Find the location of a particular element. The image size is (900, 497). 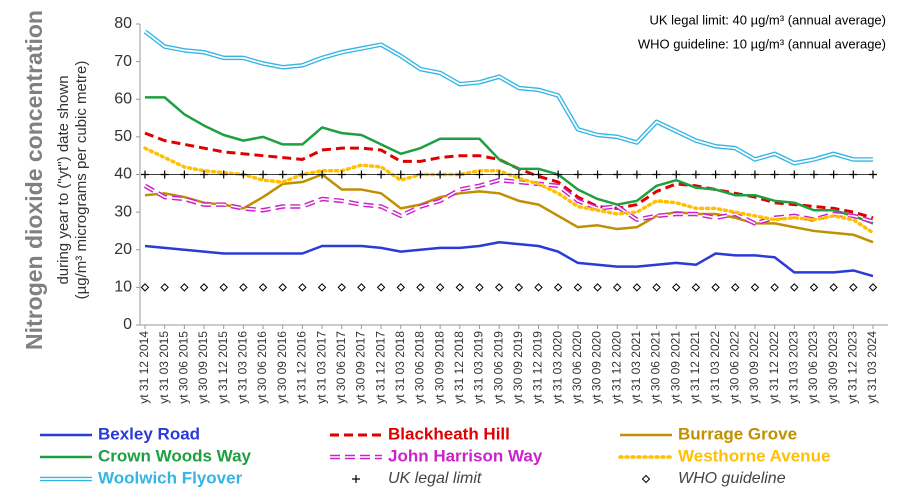

x-tick-label: yt 30 06 2019 is located at coordinates (498, 367).